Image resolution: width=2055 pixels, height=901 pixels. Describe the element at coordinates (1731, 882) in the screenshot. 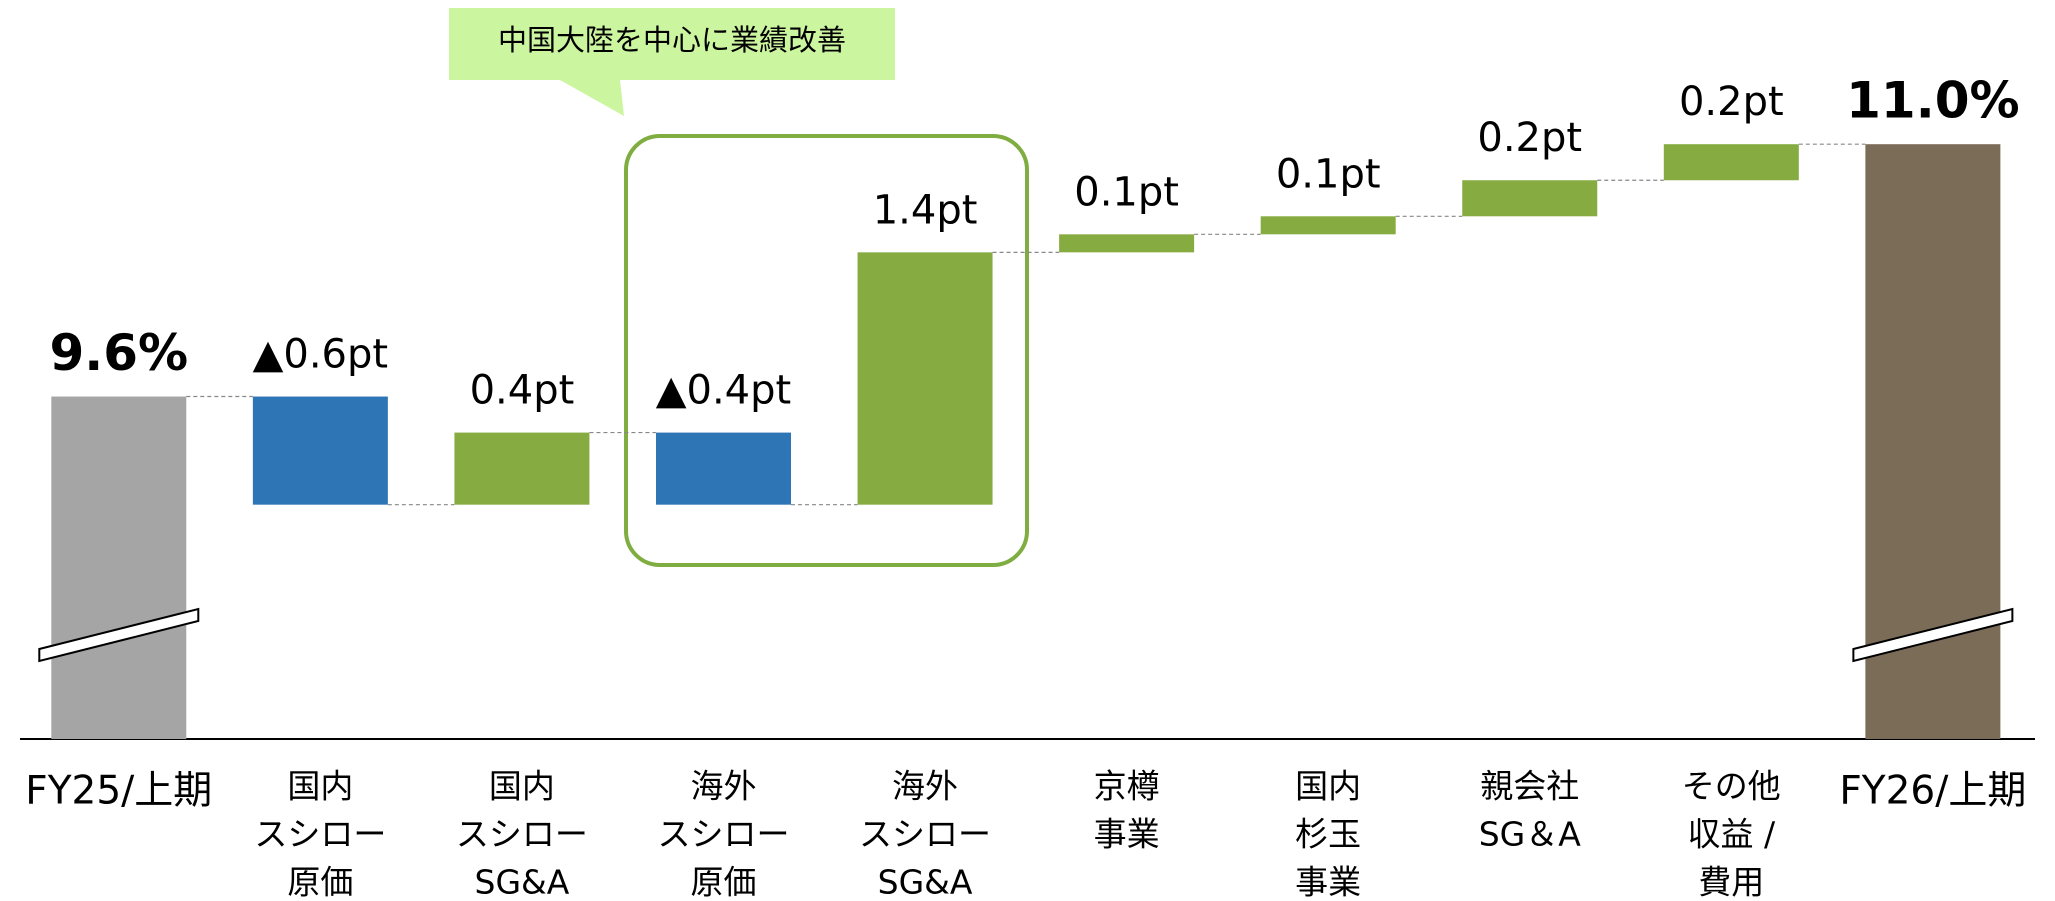

I see `x-tick-label: 費用` at that location.